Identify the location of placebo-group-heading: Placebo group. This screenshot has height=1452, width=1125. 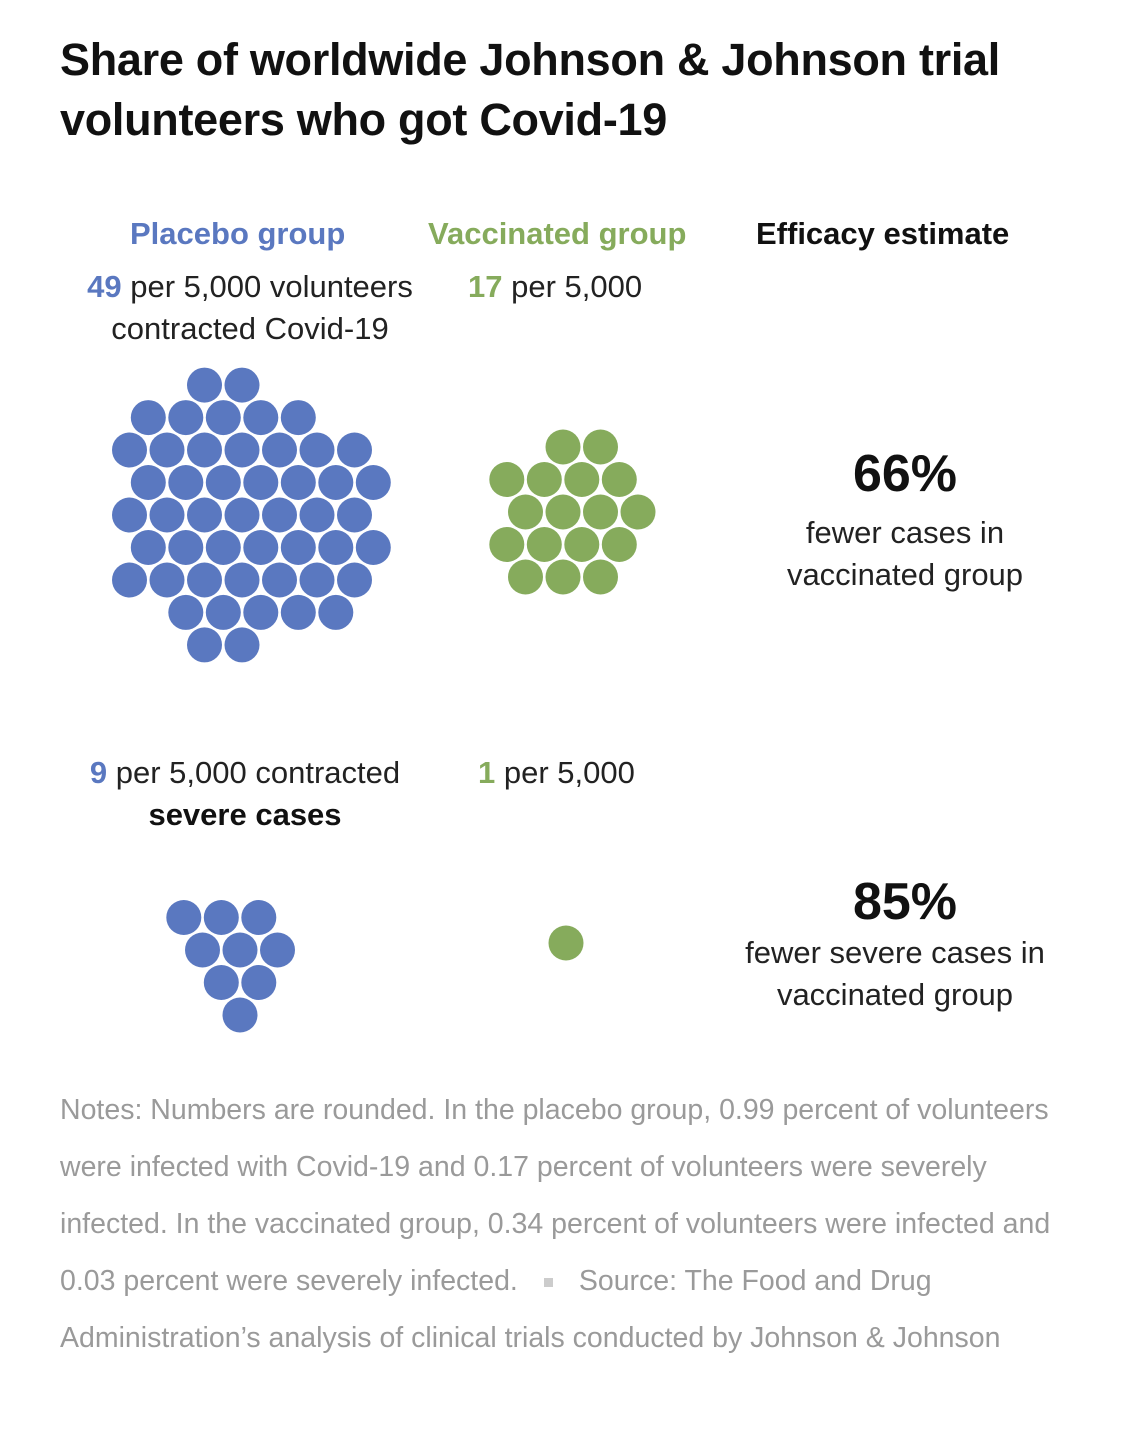
(238, 233).